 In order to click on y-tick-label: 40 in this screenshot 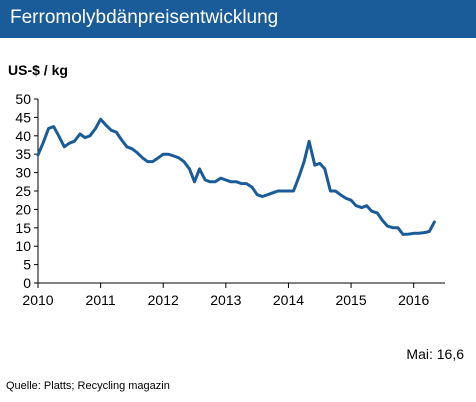, I will do `click(23, 136)`.